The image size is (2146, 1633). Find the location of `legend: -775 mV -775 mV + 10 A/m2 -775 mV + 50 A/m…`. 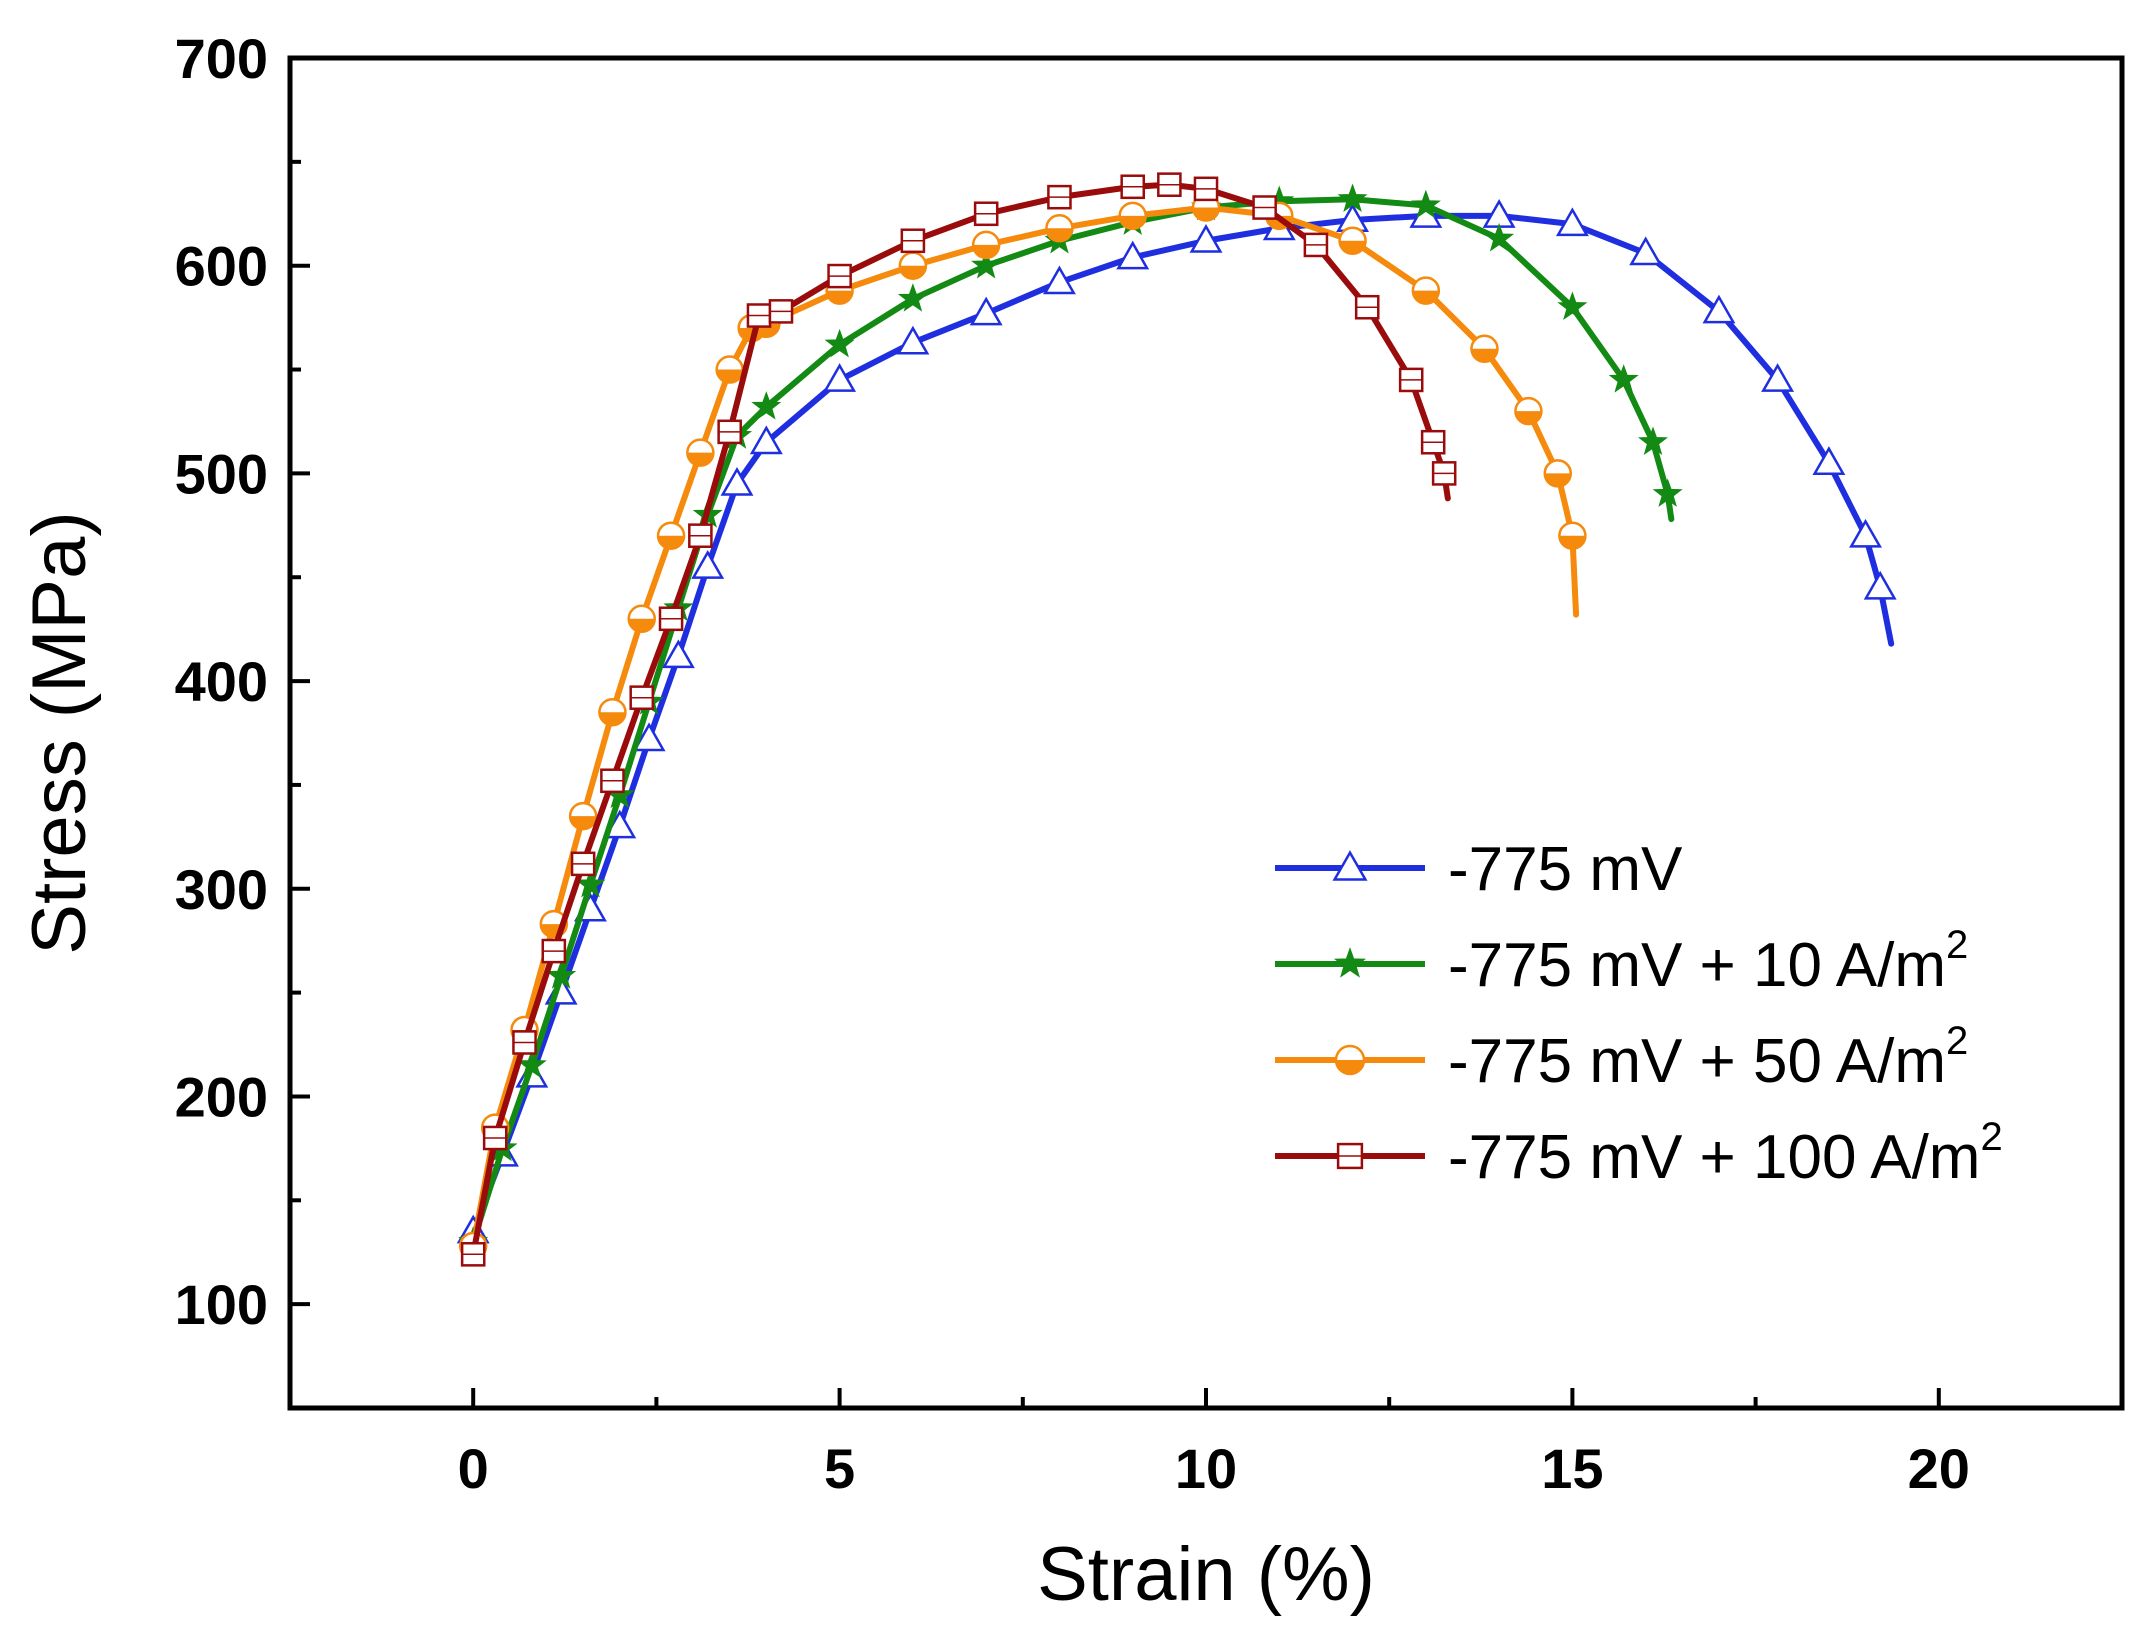

legend: -775 mV -775 mV + 10 A/m2 -775 mV + 50 A/m… is located at coordinates (1639, 1013).